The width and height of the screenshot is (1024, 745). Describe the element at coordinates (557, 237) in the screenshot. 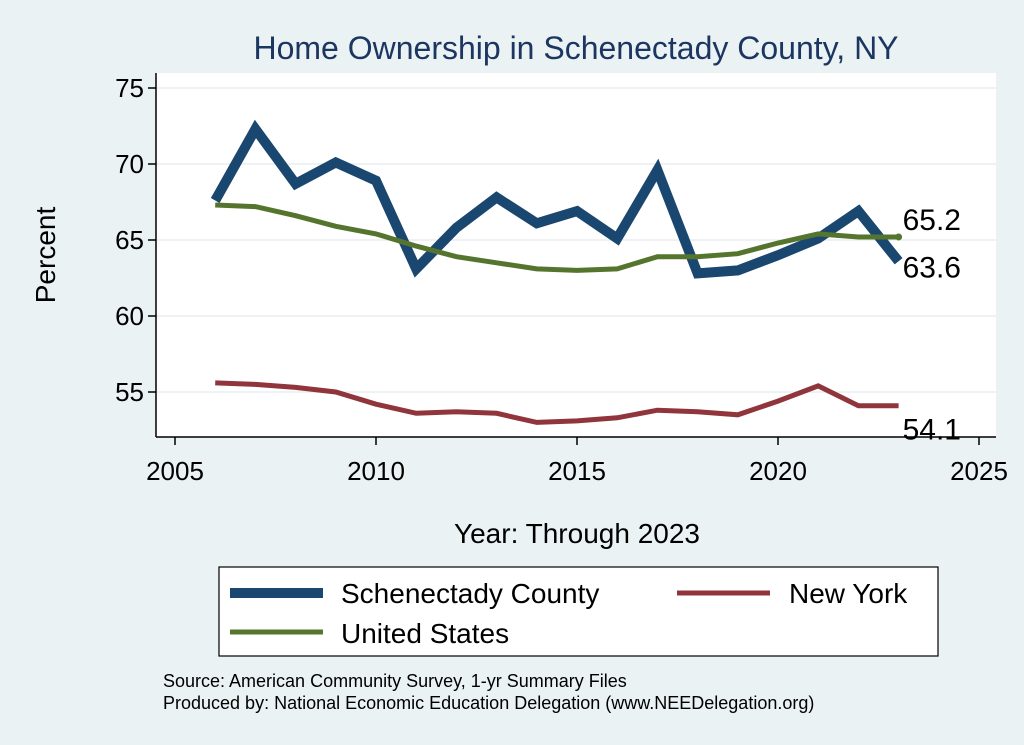

I see `series-line-united-states` at that location.